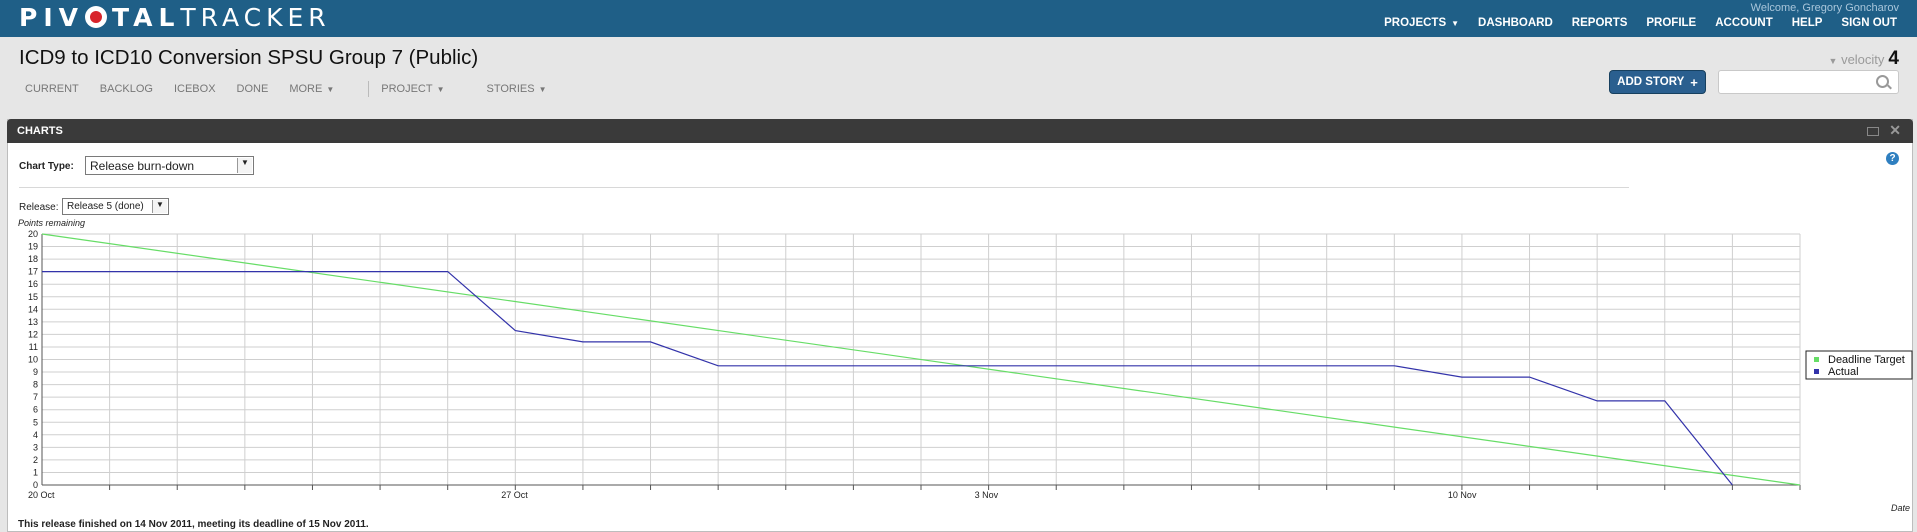  Describe the element at coordinates (1694, 82) in the screenshot. I see `plus-icon: +` at that location.